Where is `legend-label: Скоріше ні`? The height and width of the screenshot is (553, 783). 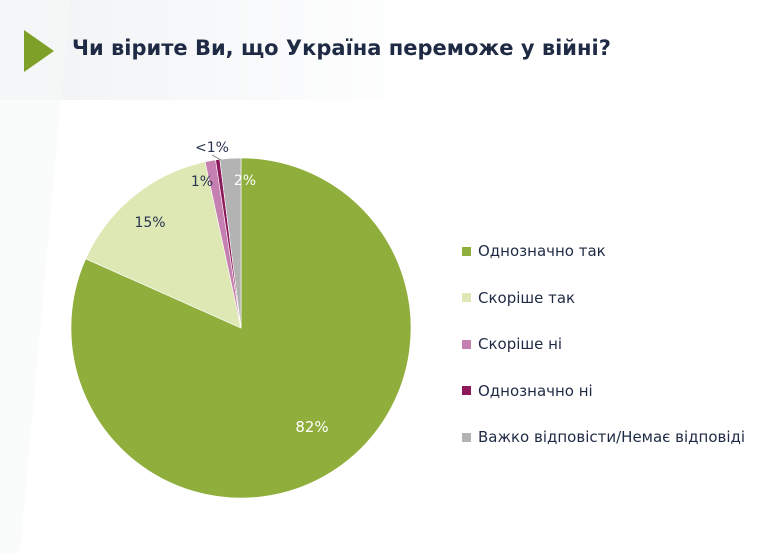
legend-label: Скоріше ні is located at coordinates (520, 344).